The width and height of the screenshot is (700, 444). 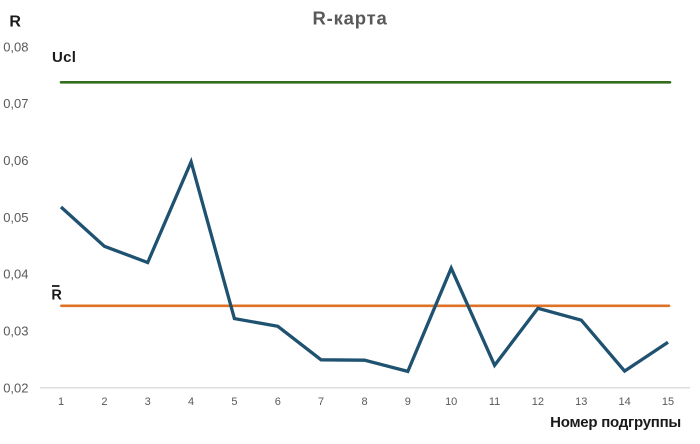 I want to click on svg-text: 0,02, so click(x=15, y=387).